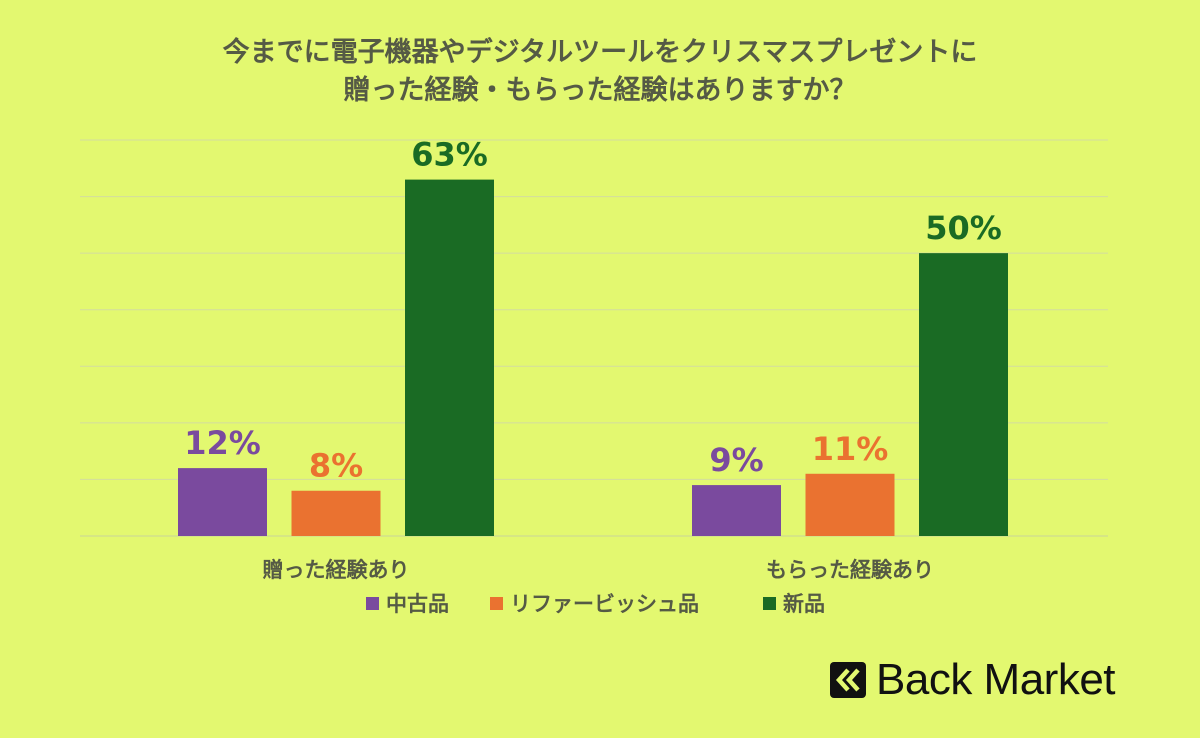 This screenshot has height=738, width=1200. Describe the element at coordinates (963, 228) in the screenshot. I see `data-label: 50%` at that location.